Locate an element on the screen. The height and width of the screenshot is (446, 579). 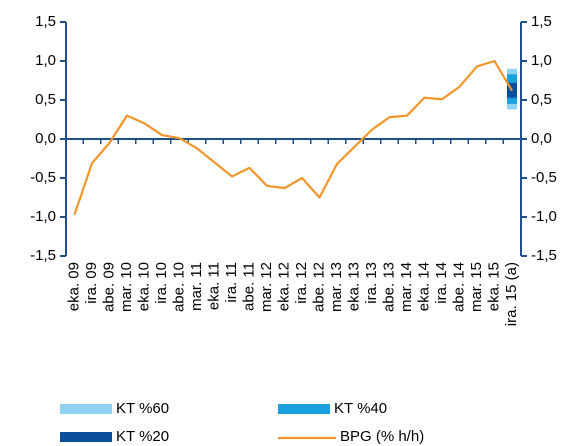
y-tick-label: -1,5 is located at coordinates (43, 255).